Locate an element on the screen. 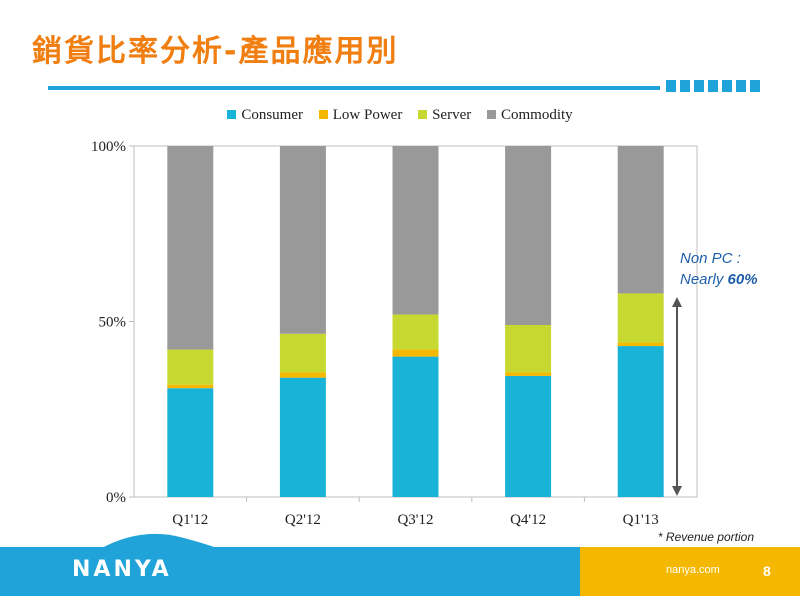 This screenshot has width=800, height=596. footer-accent is located at coordinates (690, 571).